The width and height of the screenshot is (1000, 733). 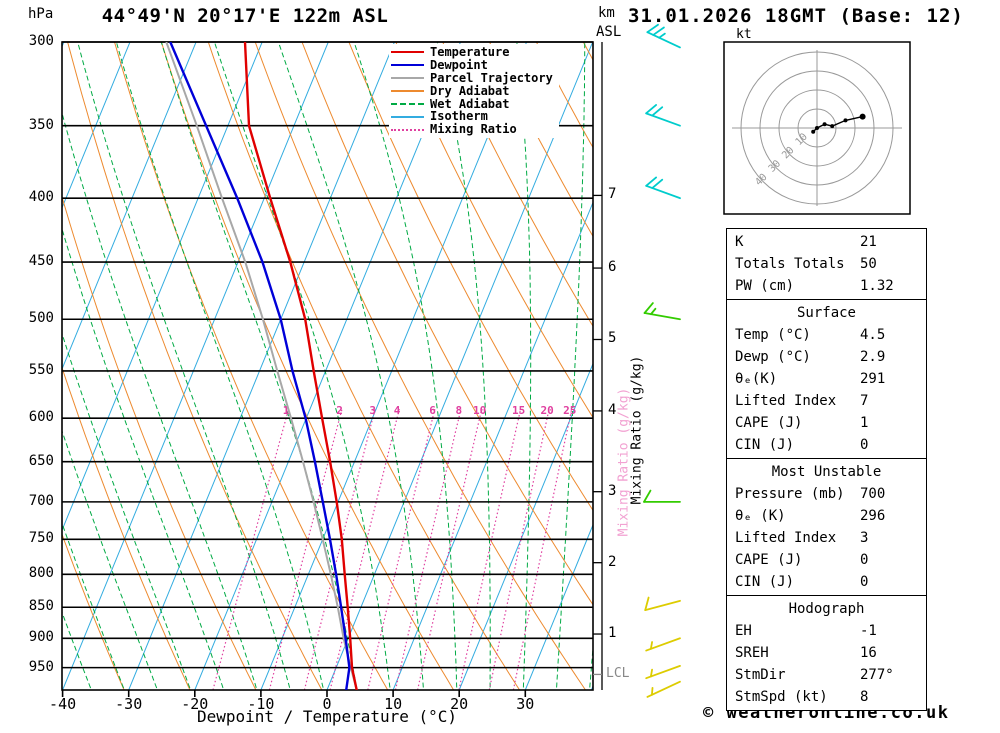 I want to click on table-row: StmSpd (kt) 8, so click(x=826, y=697).